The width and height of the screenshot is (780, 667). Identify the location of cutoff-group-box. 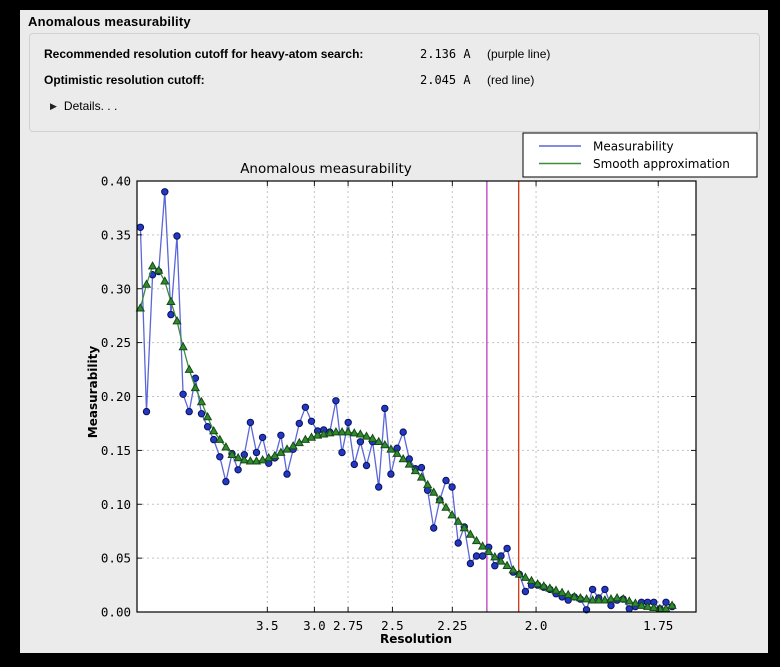
(394, 82).